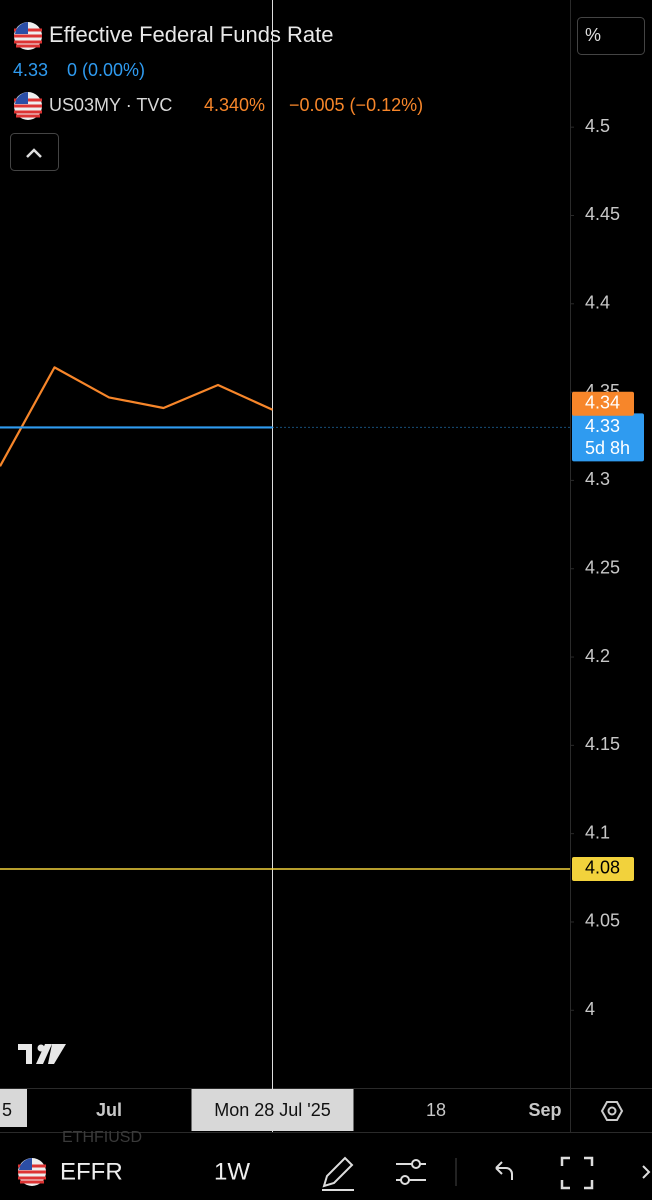 The width and height of the screenshot is (652, 1200). I want to click on scale-button-label: %, so click(593, 35).